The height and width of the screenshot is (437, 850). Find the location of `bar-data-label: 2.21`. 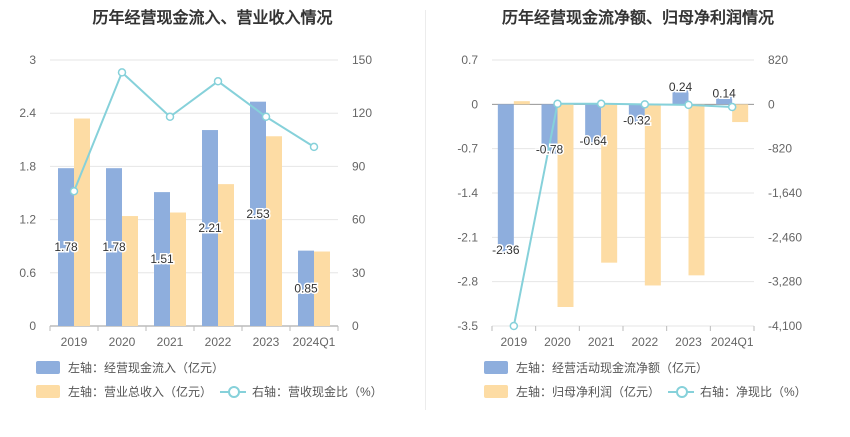

bar-data-label: 2.21 is located at coordinates (210, 228).